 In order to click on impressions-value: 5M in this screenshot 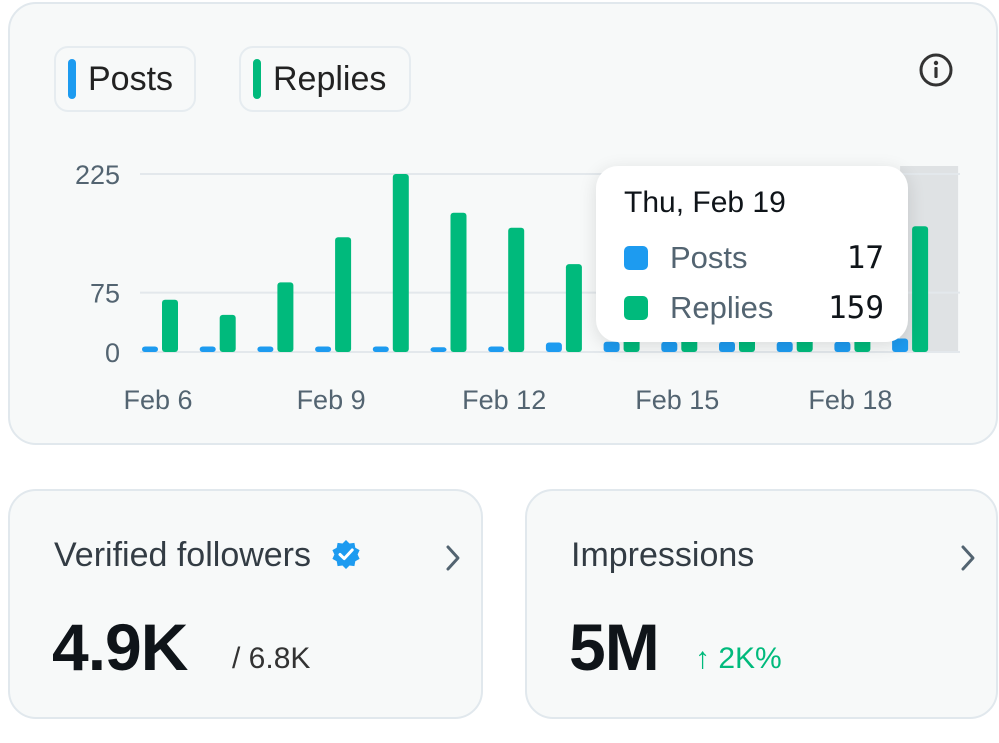, I will do `click(614, 647)`.